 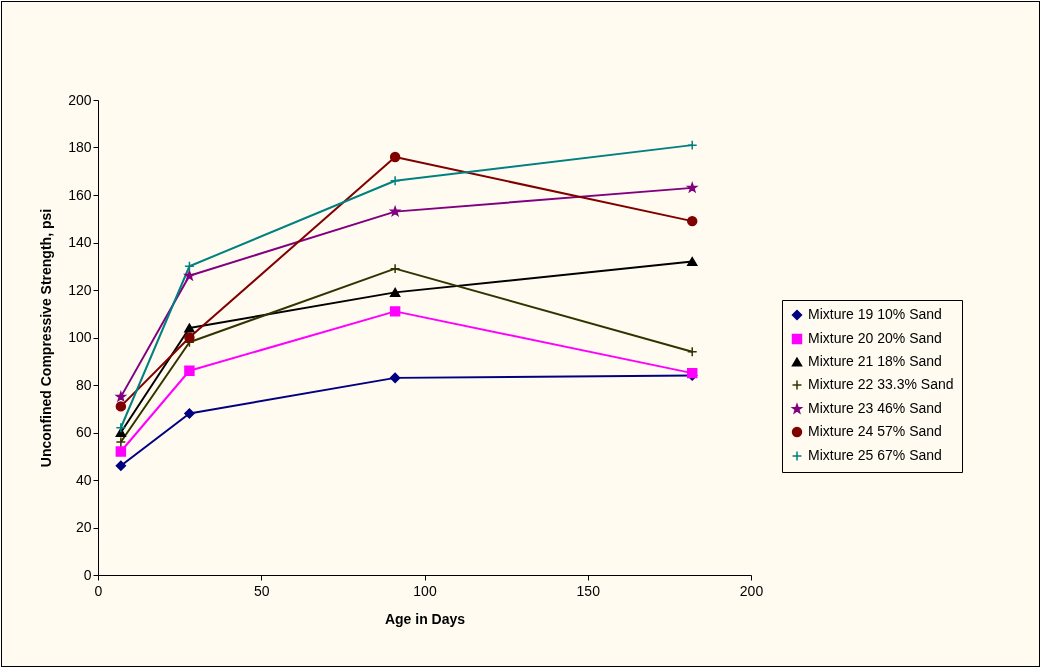 What do you see at coordinates (80, 99) in the screenshot?
I see `y-tick-label: 200` at bounding box center [80, 99].